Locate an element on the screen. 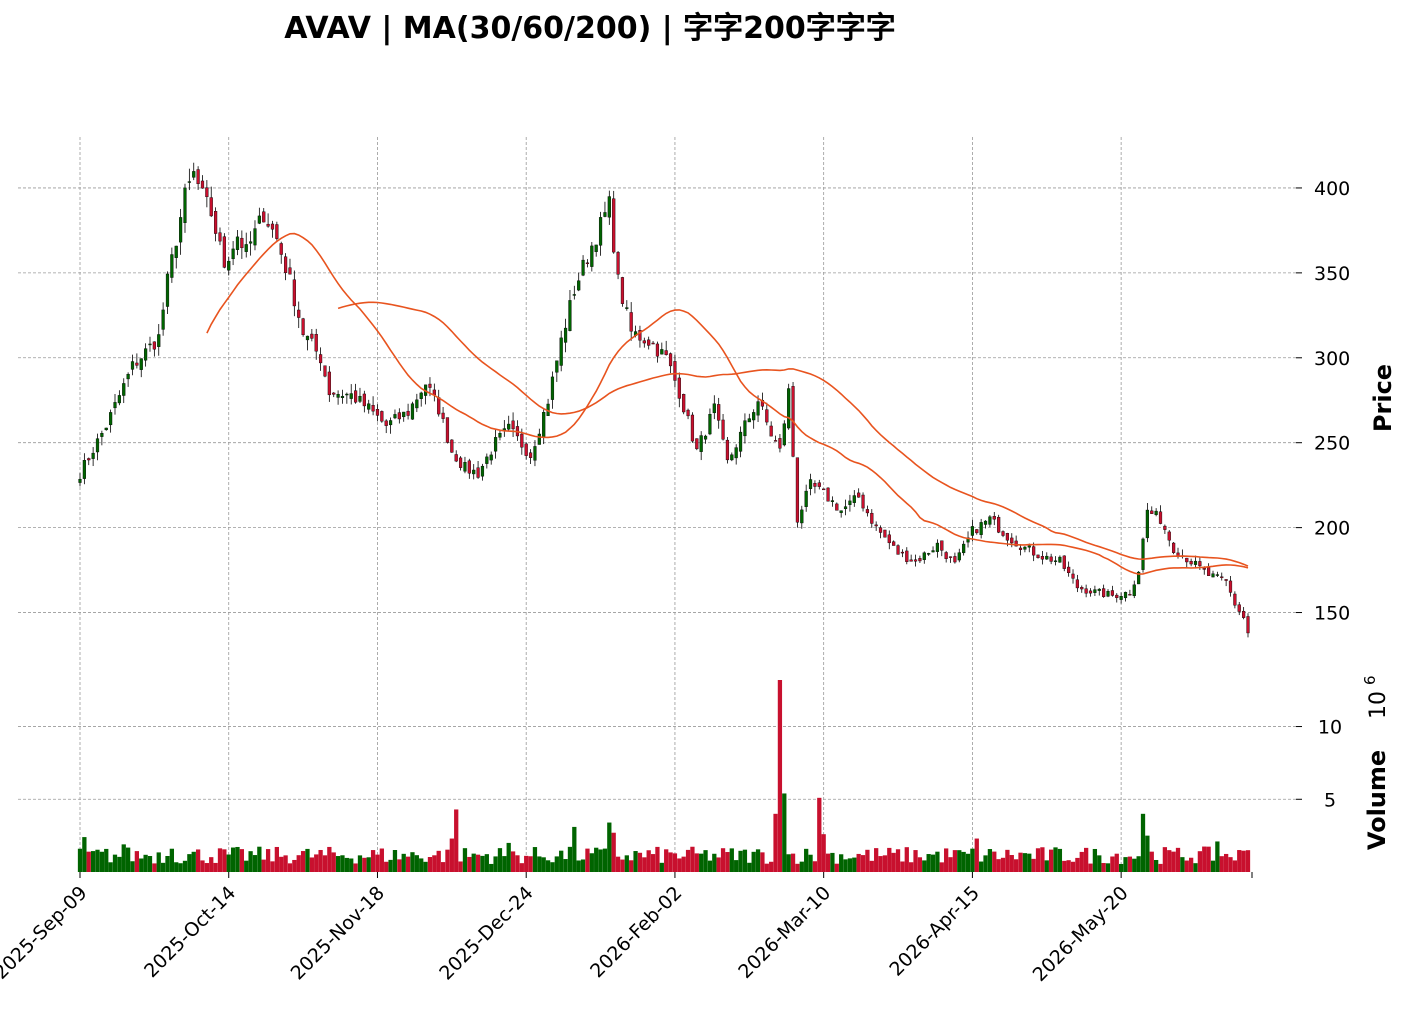 This screenshot has height=1011, width=1412. price-tick-label: 150 is located at coordinates (1332, 614).